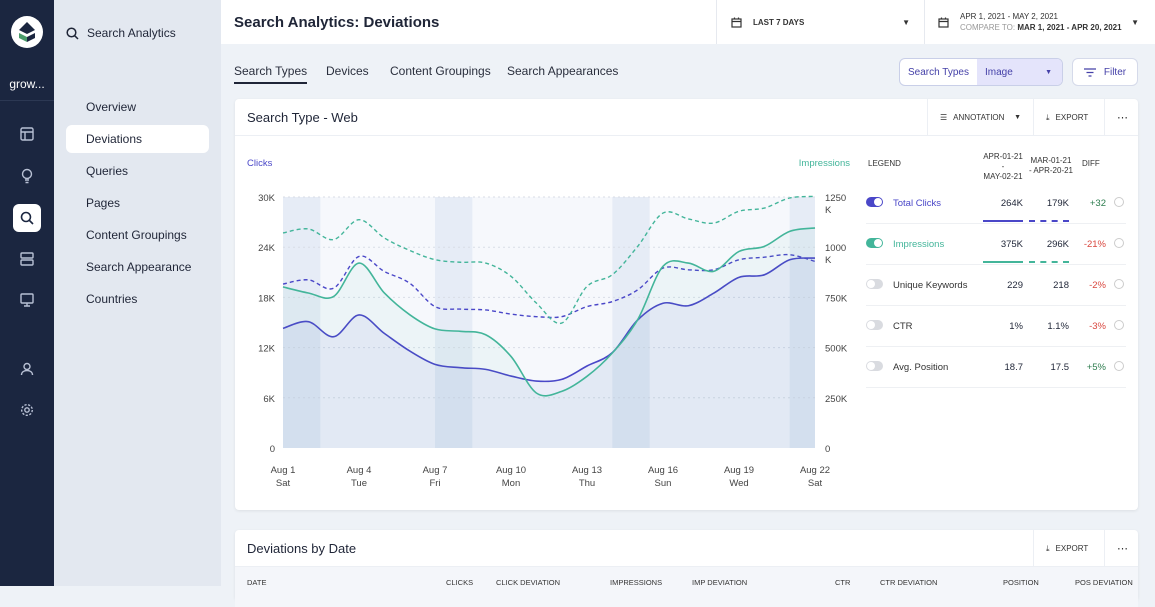 Image resolution: width=1155 pixels, height=607 pixels. I want to click on nav-item: Overview, so click(137, 107).